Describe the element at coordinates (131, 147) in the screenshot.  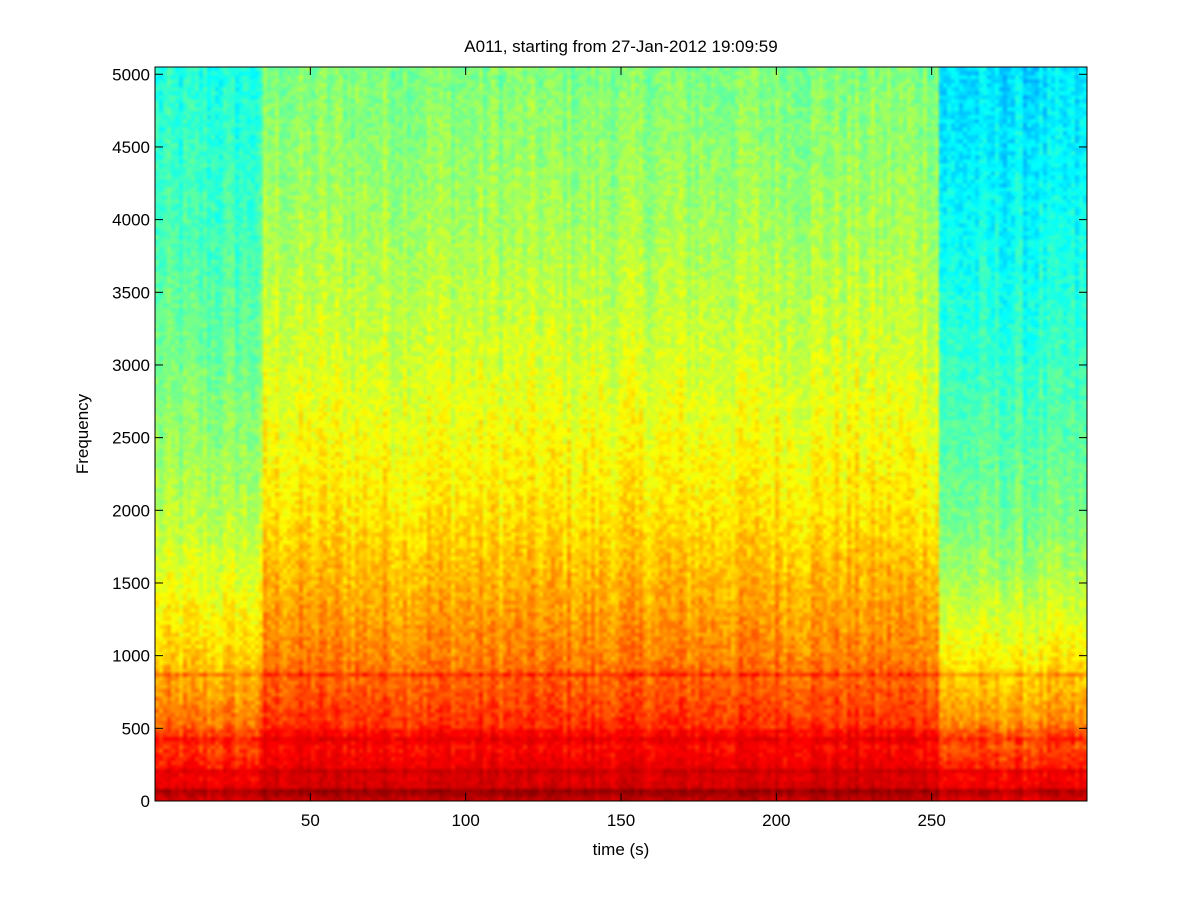
I see `y-tick-label: 4500` at that location.